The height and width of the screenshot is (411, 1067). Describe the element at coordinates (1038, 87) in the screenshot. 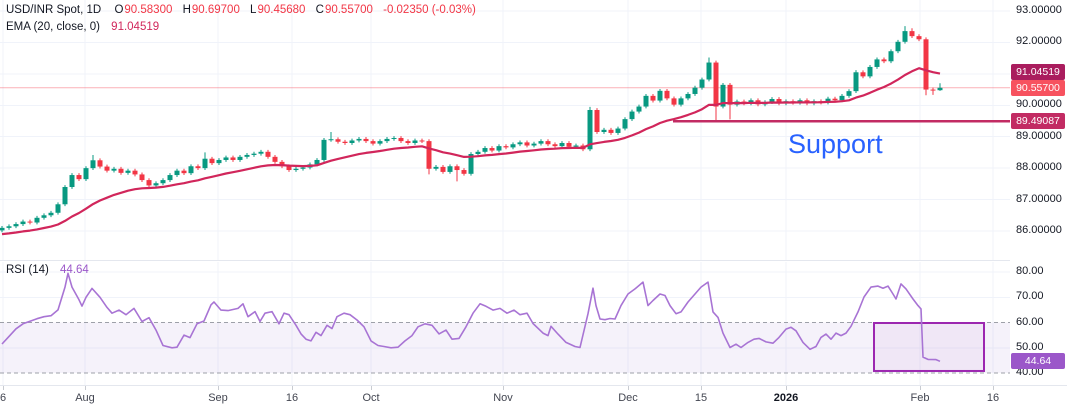

I see `axis-price-badge: 90.55700` at that location.